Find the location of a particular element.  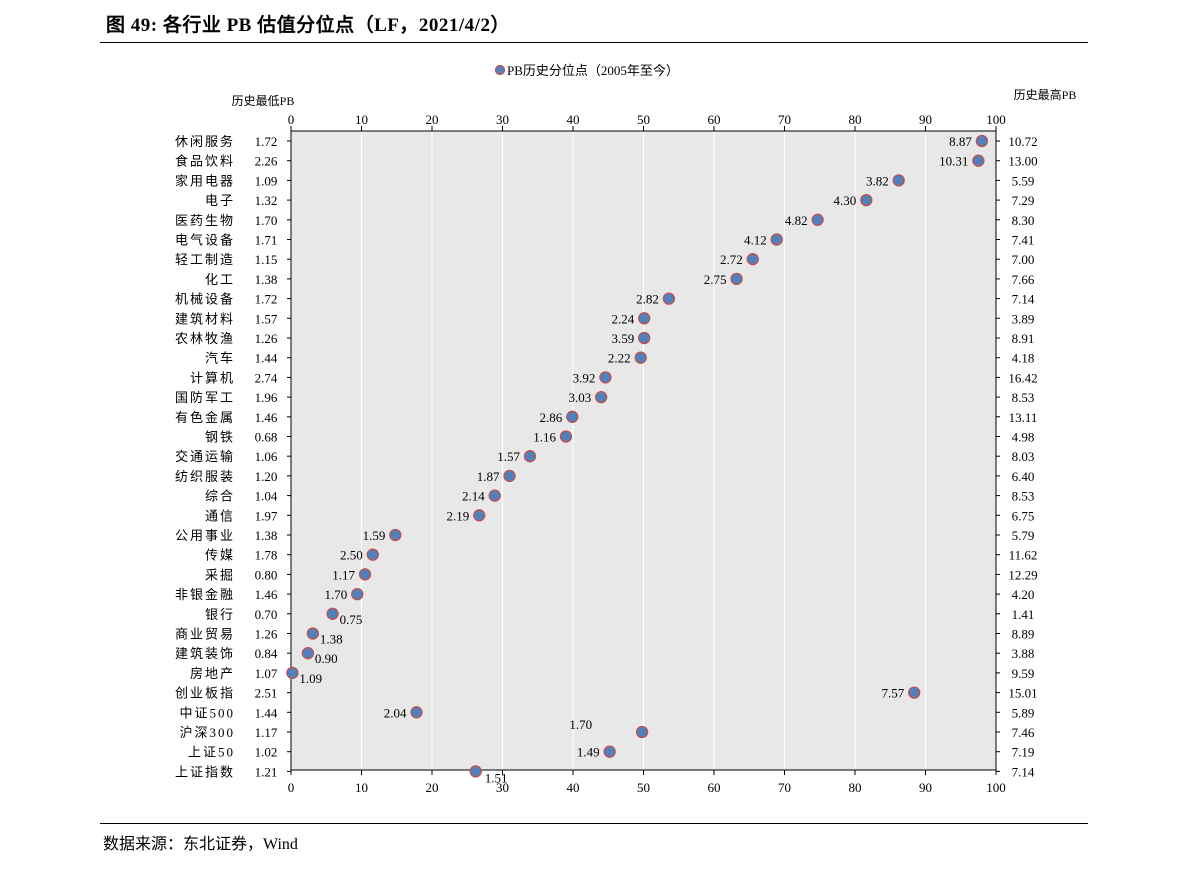

data-label: 1.87 is located at coordinates (488, 476).